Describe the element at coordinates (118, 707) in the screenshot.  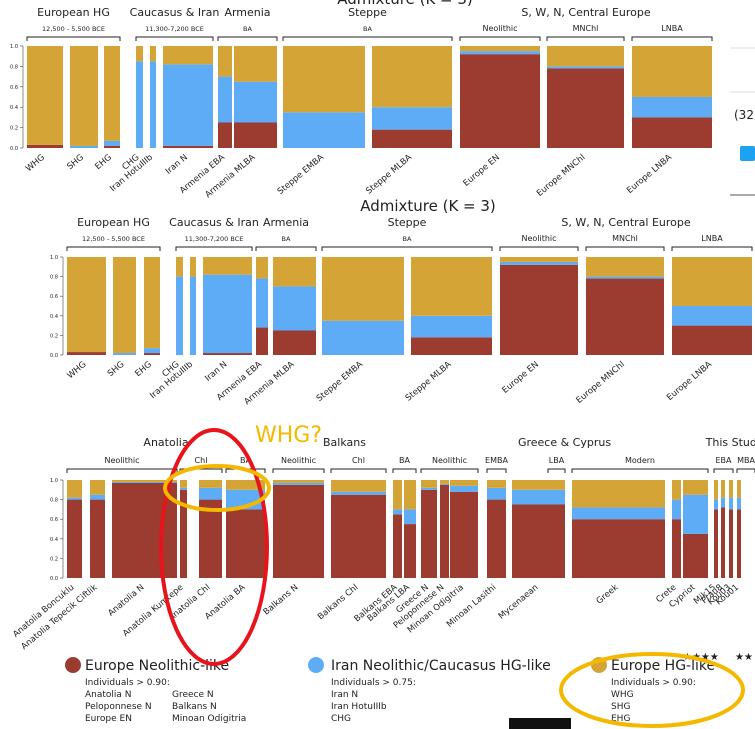
I see `legend-item: Peloponnese N` at that location.